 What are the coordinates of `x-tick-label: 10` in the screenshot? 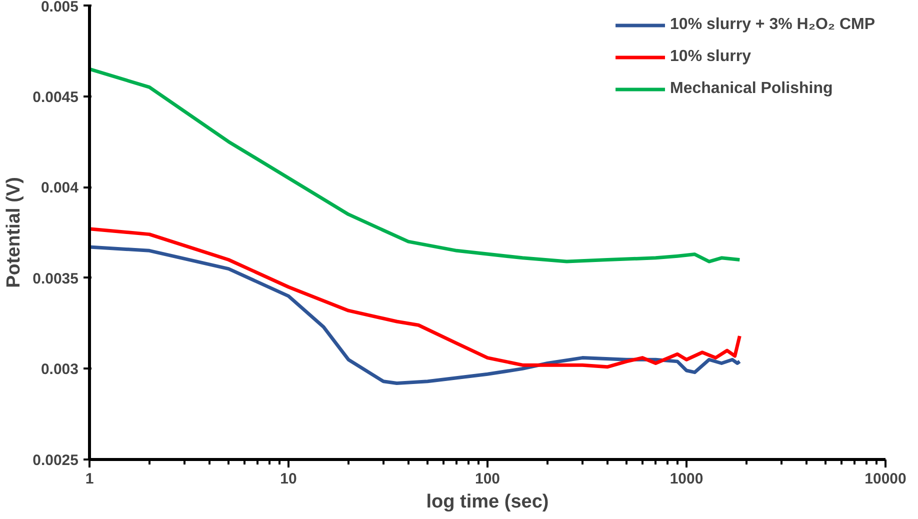 It's located at (288, 479).